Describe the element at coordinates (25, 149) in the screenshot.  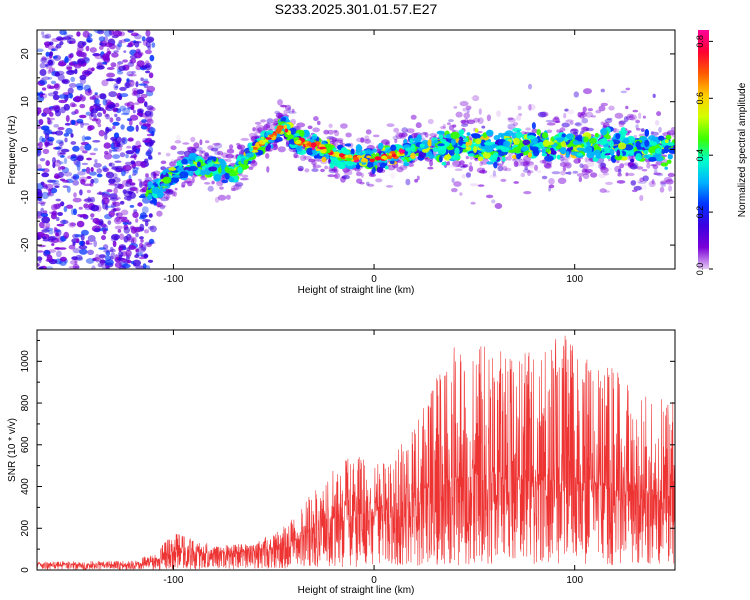
I see `spectrogram-y-tick-label: 0` at that location.